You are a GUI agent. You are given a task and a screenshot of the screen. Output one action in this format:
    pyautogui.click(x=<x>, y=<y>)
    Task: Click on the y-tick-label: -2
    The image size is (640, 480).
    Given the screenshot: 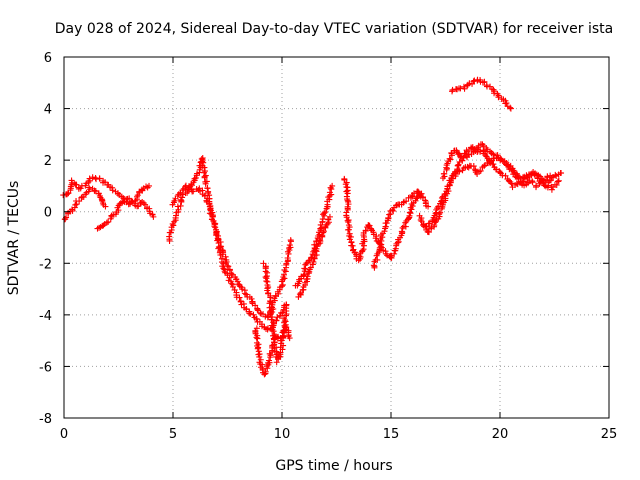 What is the action you would take?
    pyautogui.click(x=45, y=264)
    